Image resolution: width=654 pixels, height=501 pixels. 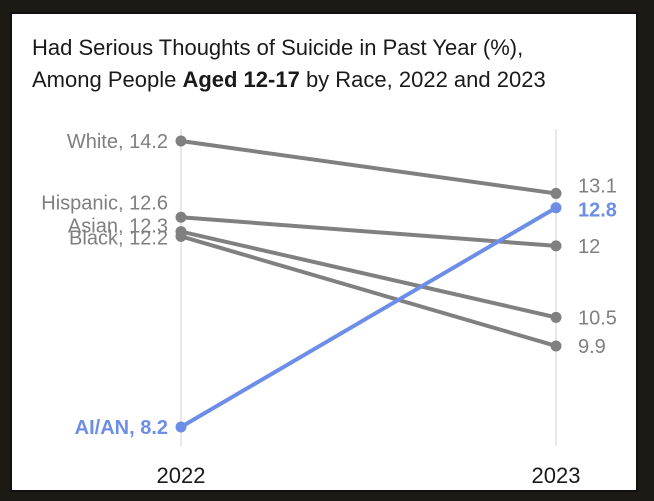 I want to click on point-ai-an-start, so click(x=181, y=427).